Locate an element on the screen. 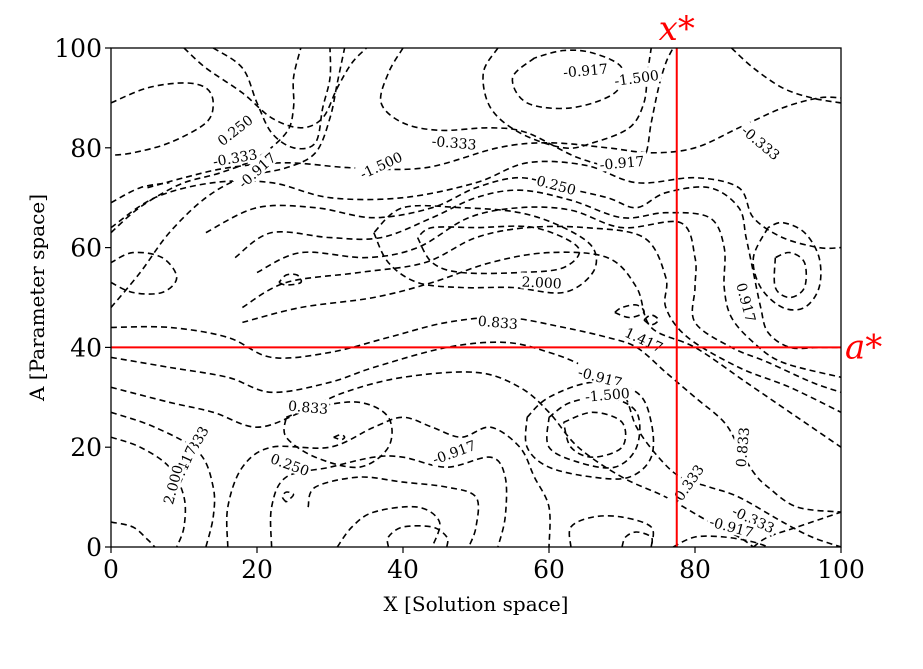 The height and width of the screenshot is (669, 923). x-tick-label: 20 is located at coordinates (257, 569).